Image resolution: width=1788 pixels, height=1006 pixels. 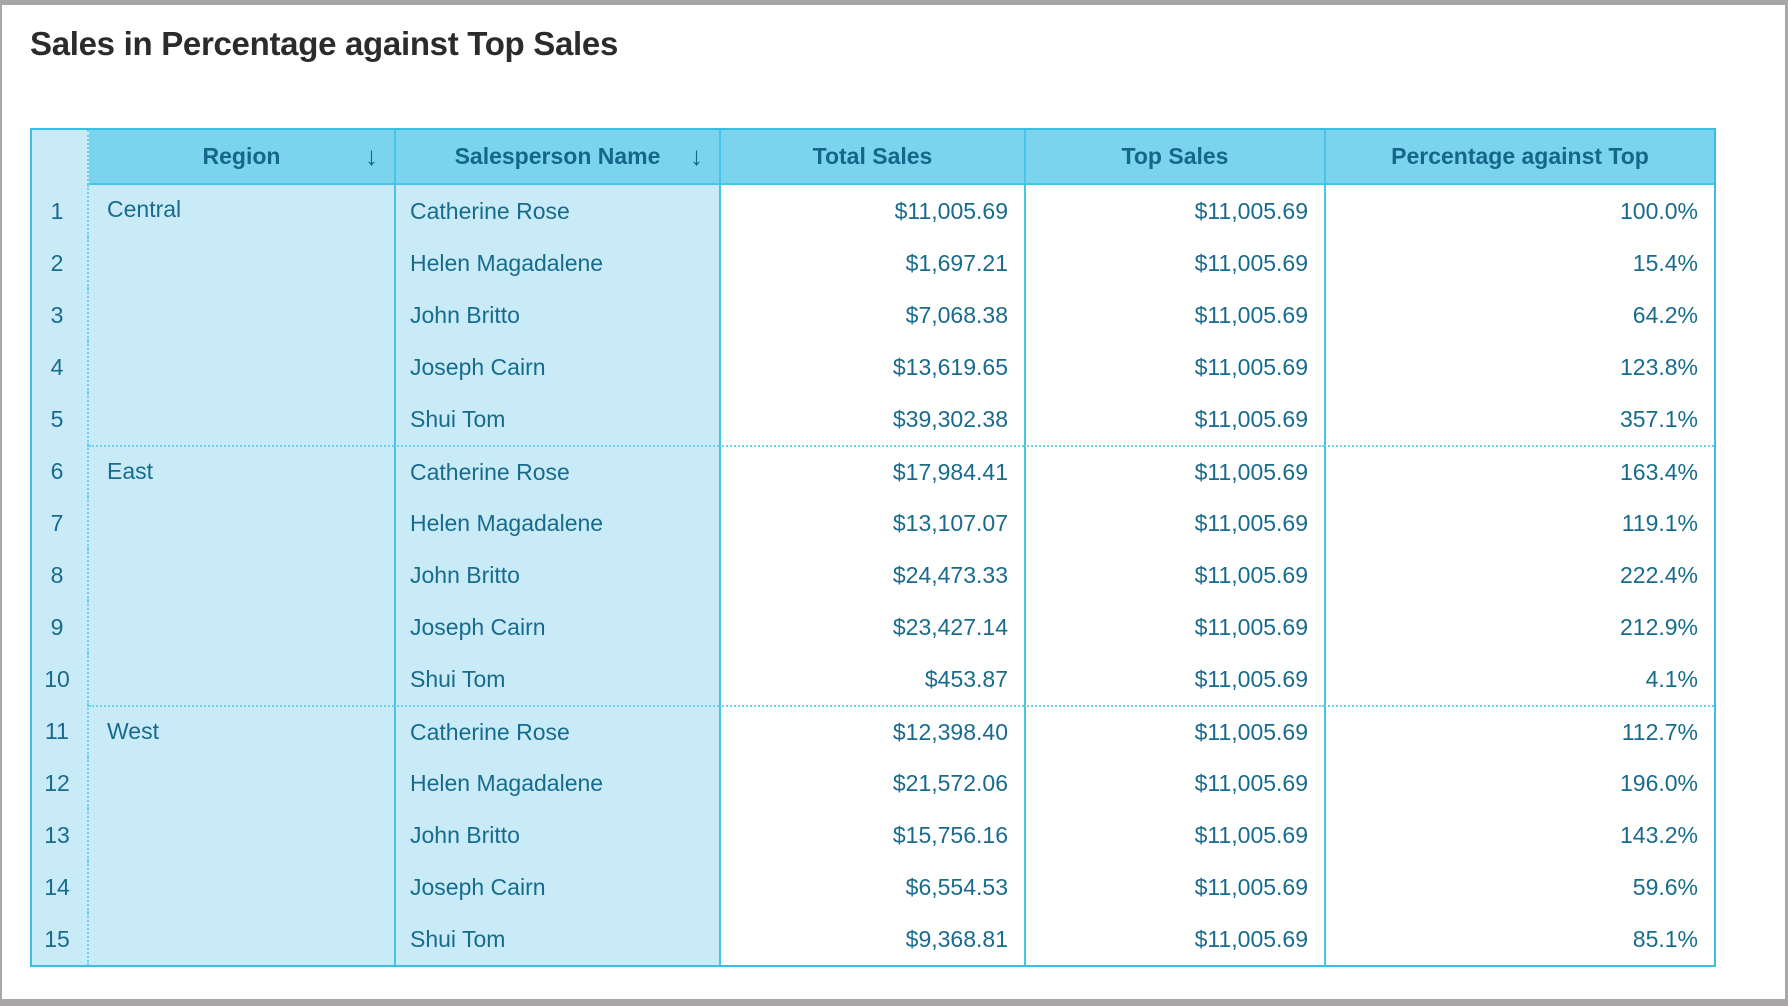 I want to click on row-number-cell: 7, so click(x=60, y=523).